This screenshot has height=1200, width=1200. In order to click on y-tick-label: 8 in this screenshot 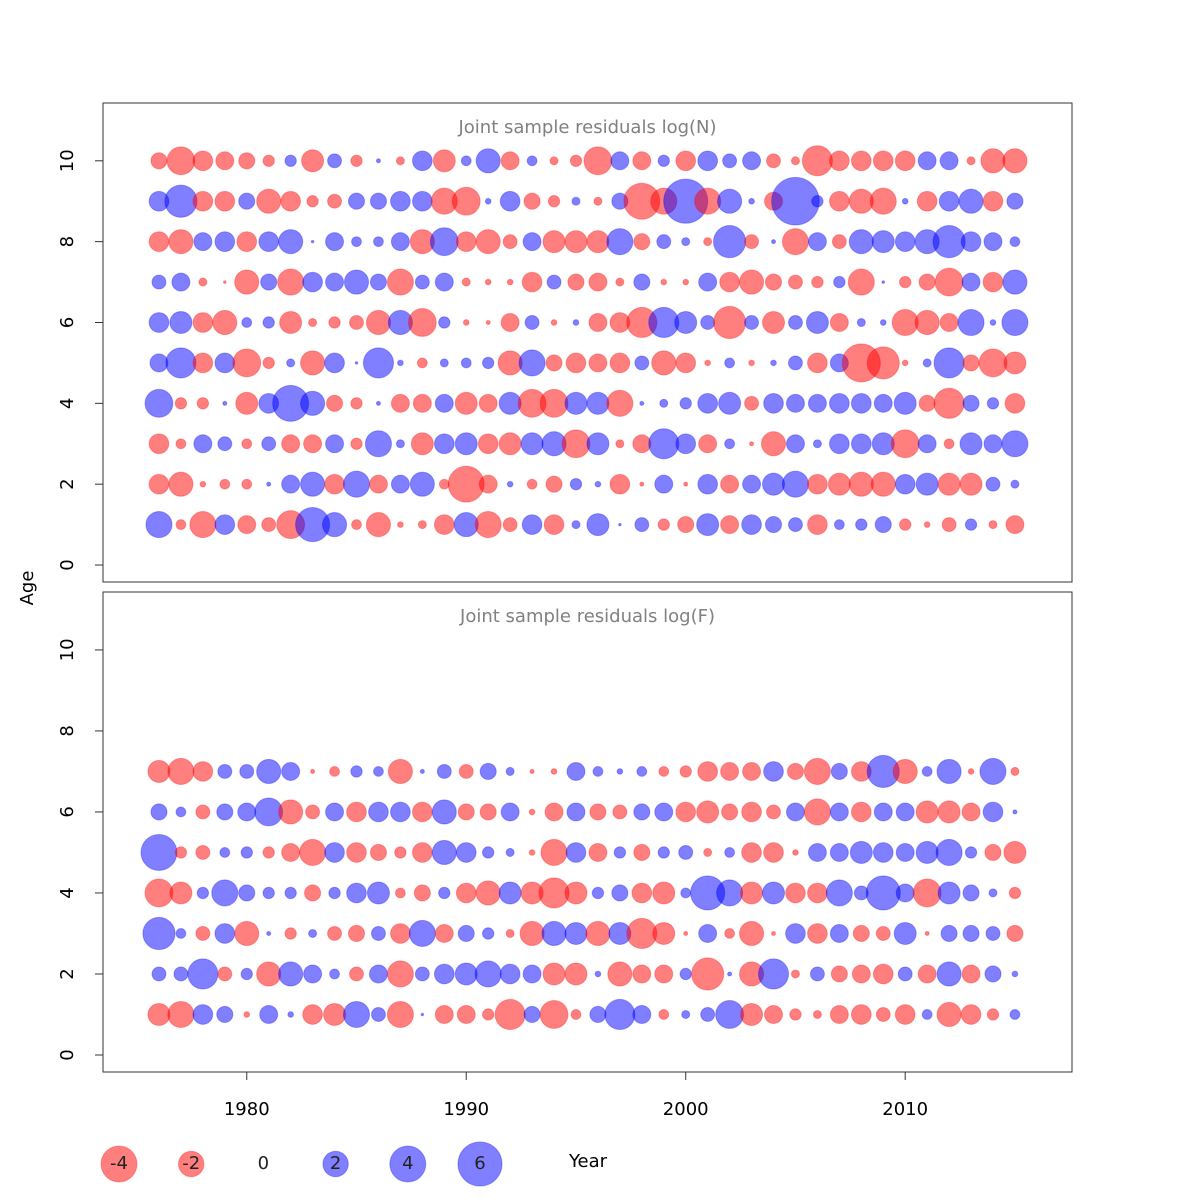, I will do `click(67, 730)`.